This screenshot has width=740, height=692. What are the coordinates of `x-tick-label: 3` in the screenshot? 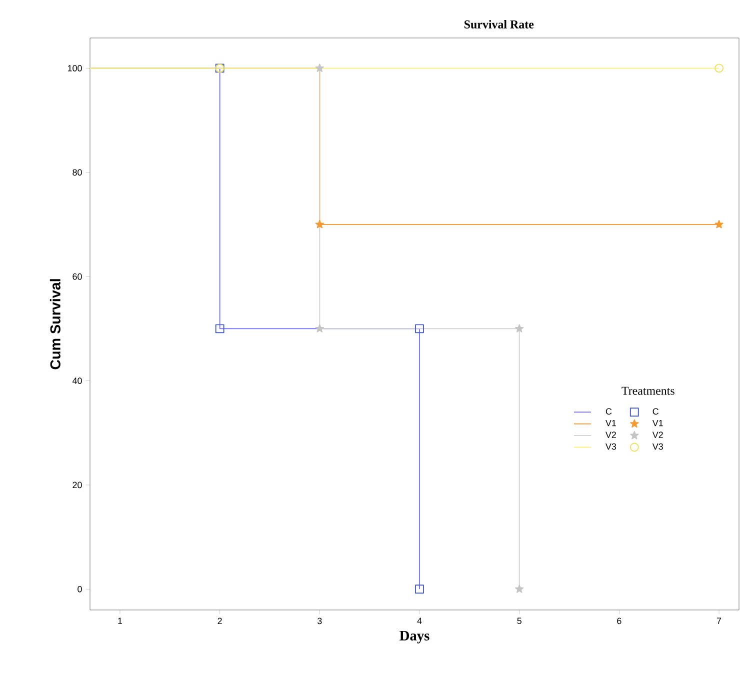 It's located at (320, 621).